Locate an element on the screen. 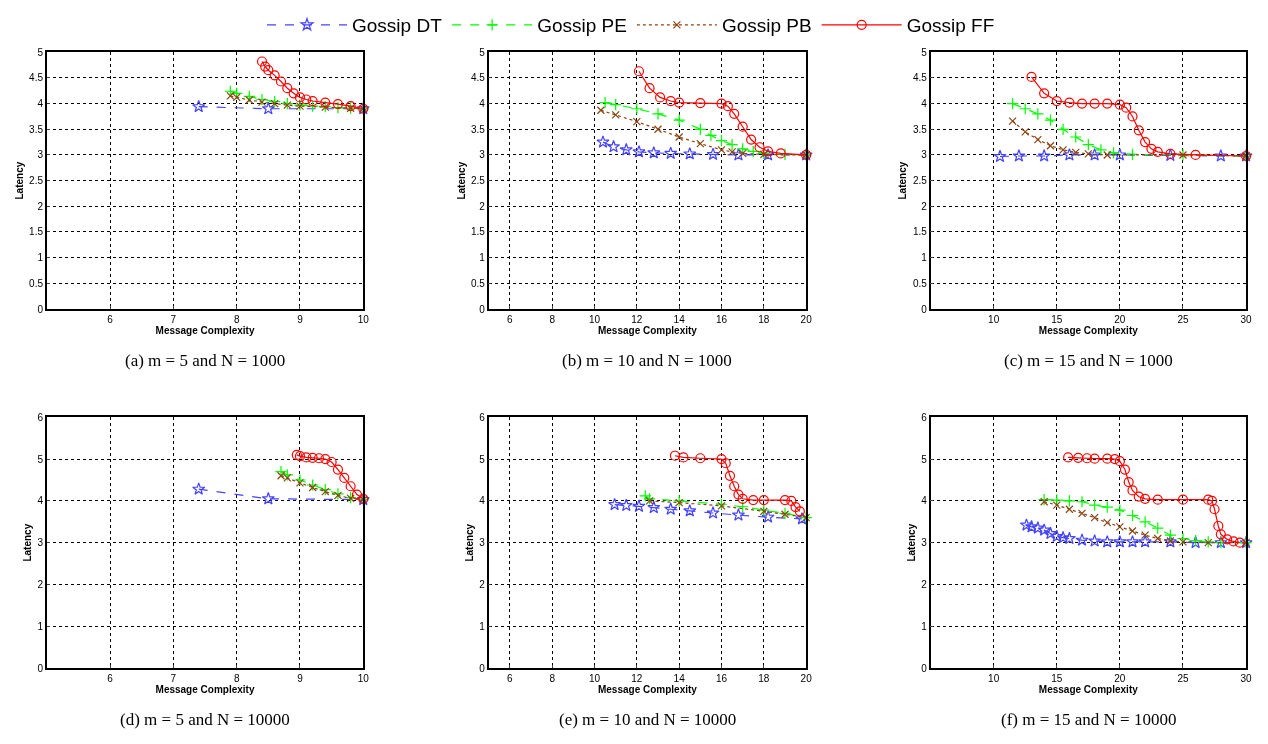 This screenshot has width=1268, height=744. legend-label: Gossip DT is located at coordinates (397, 26).